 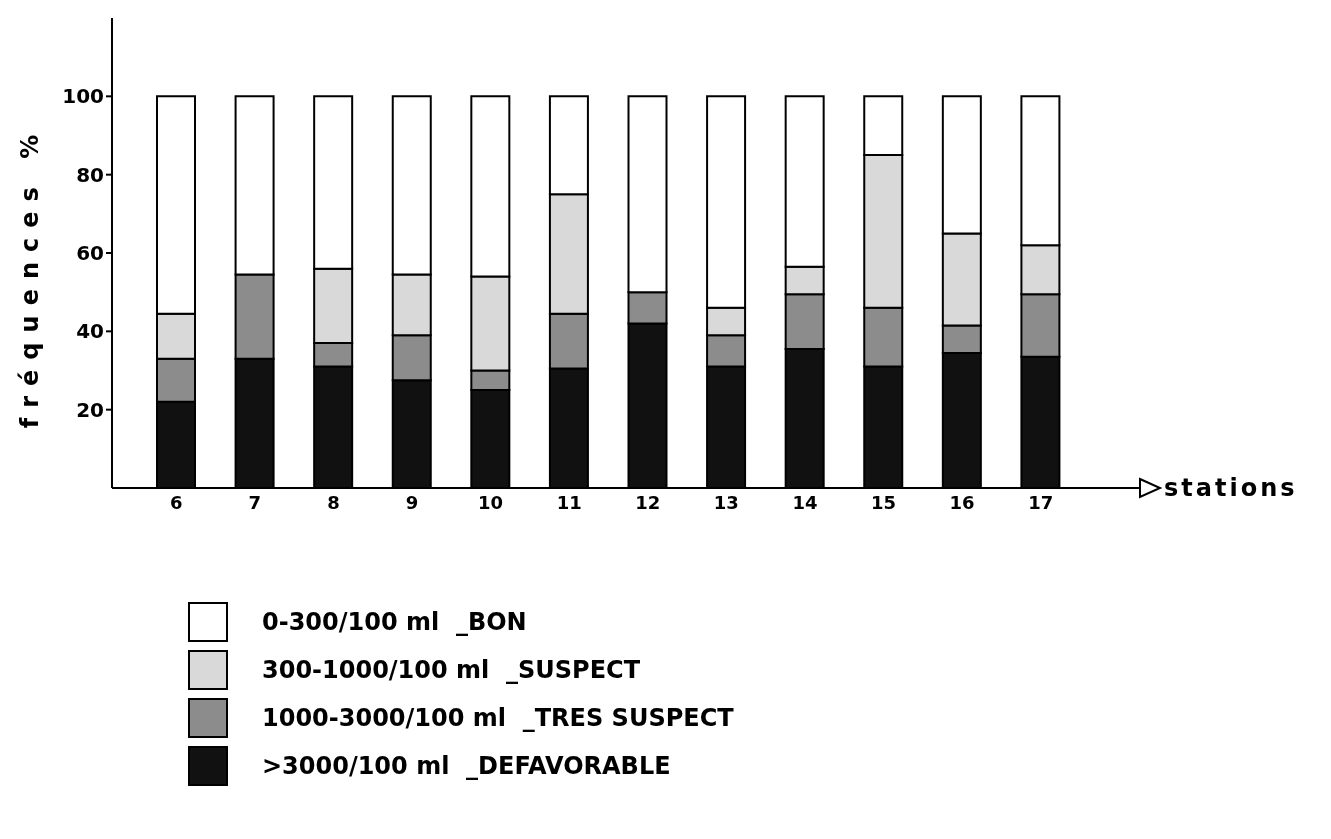 I want to click on legend-label: 0-300/100 ml _BON, so click(x=394, y=622).